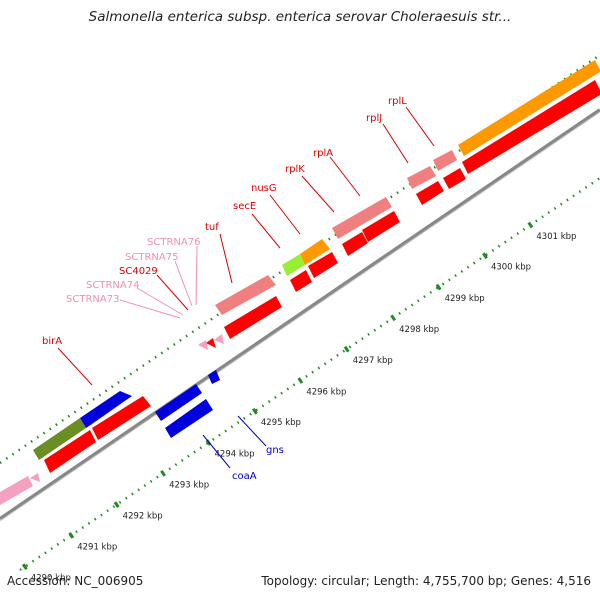 The width and height of the screenshot is (600, 600). I want to click on feature-coaA-blue, so click(178, 402).